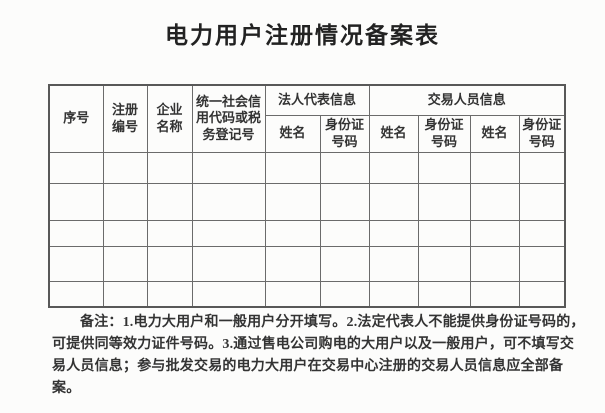 The width and height of the screenshot is (605, 413). Describe the element at coordinates (494, 133) in the screenshot. I see `col-header-trader2-name: 姓名` at that location.